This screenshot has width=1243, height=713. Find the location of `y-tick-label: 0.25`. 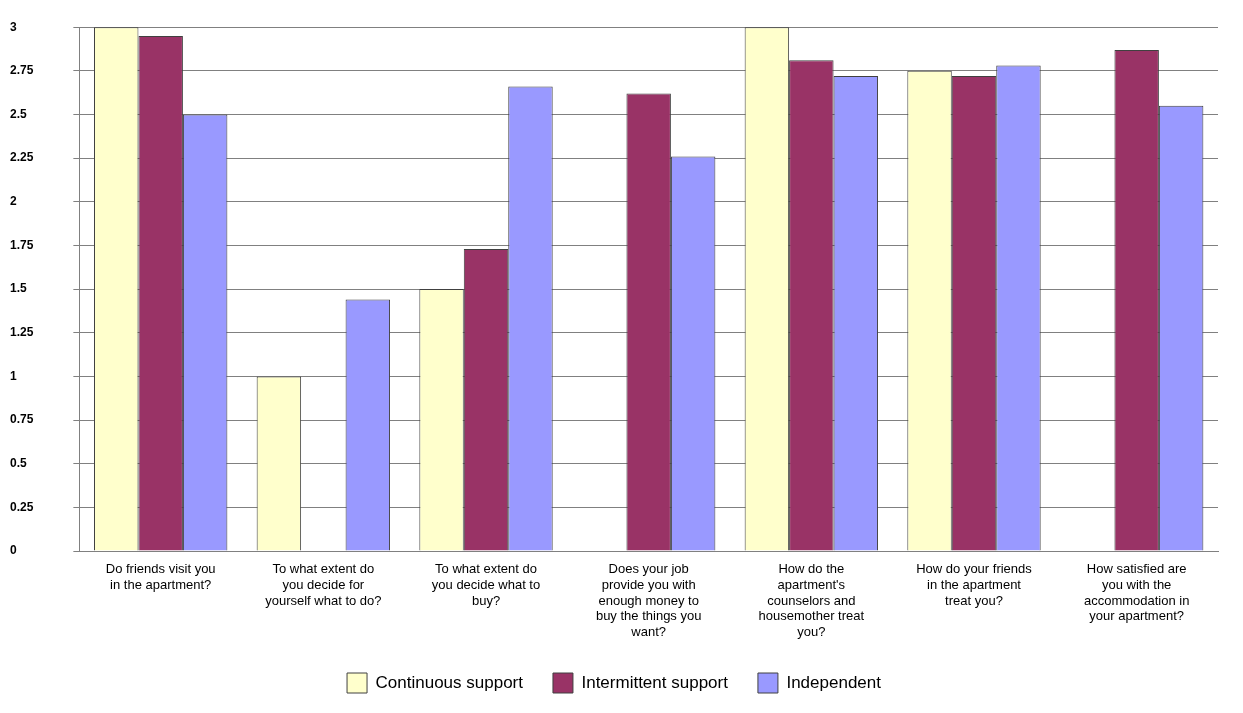

y-tick-label: 0.25 is located at coordinates (22, 506).